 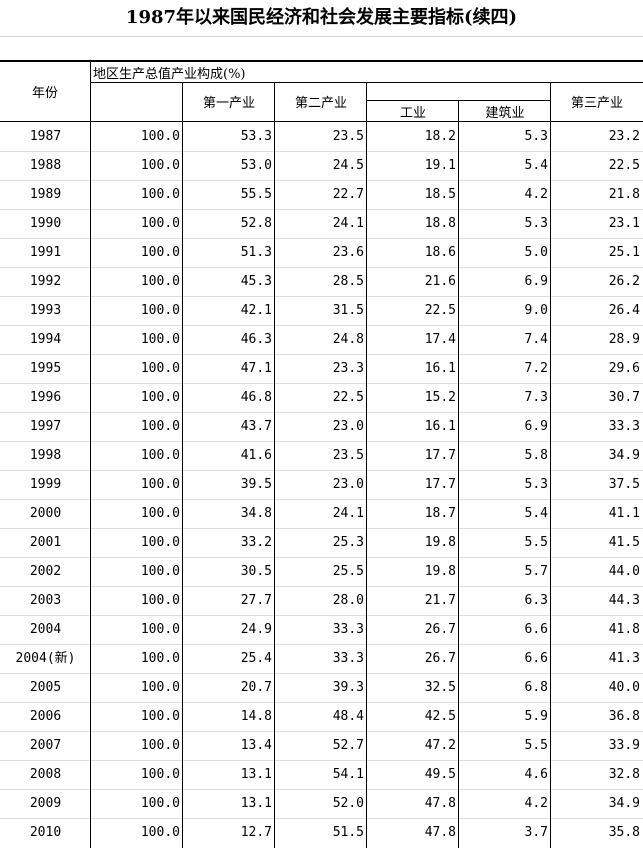 What do you see at coordinates (44, 93) in the screenshot?
I see `header-year: 年份` at bounding box center [44, 93].